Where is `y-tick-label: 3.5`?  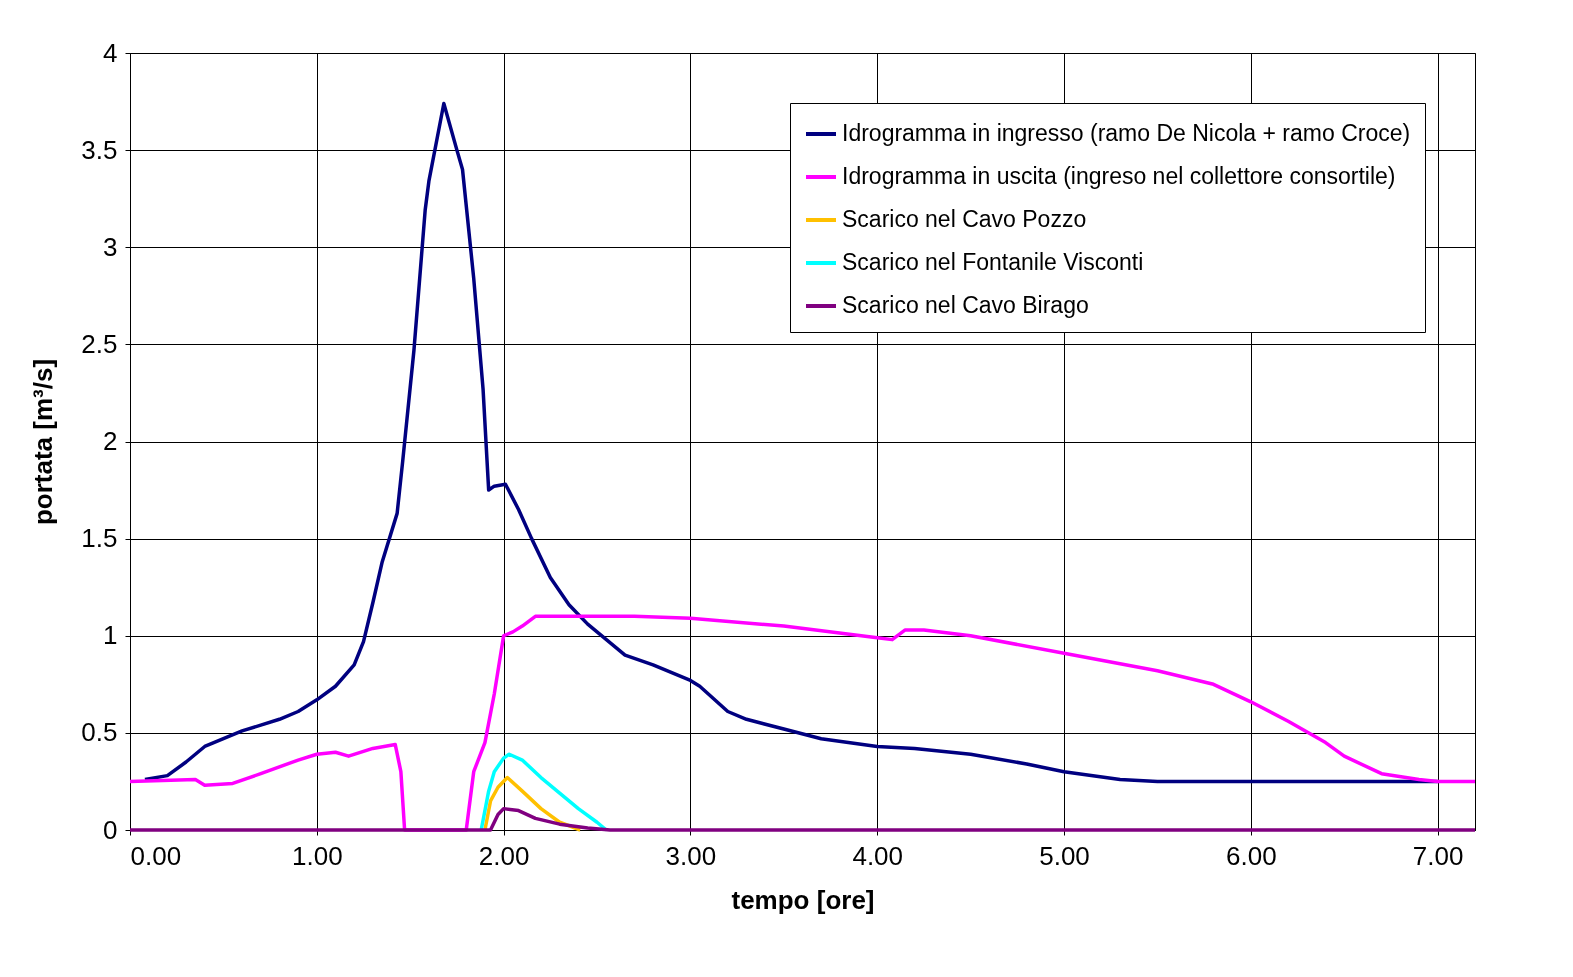 y-tick-label: 3.5 is located at coordinates (99, 149).